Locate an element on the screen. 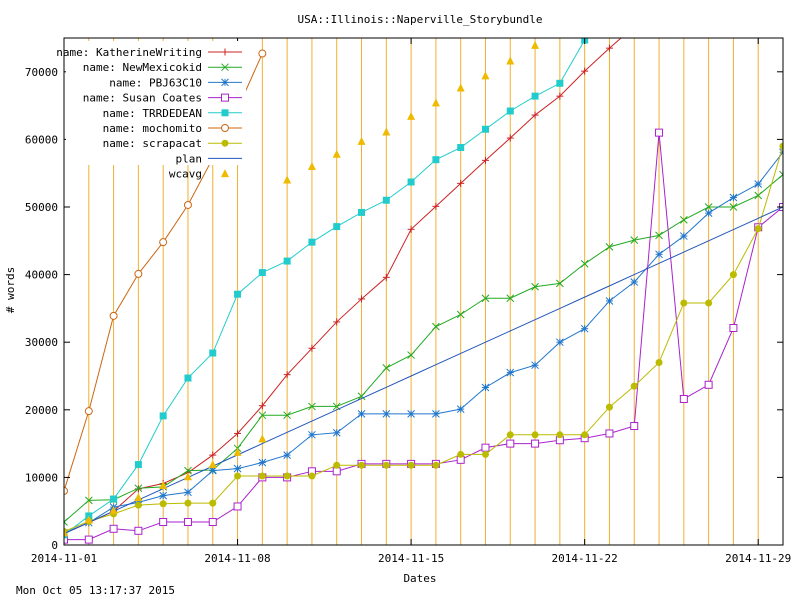  y-tick-label: 30000 is located at coordinates (41, 342).